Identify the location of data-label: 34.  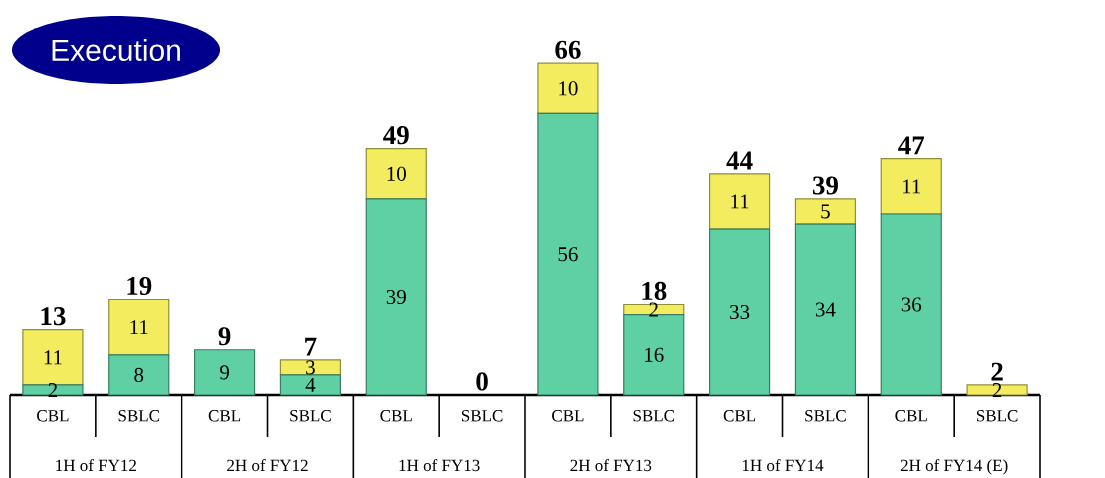
(825, 309).